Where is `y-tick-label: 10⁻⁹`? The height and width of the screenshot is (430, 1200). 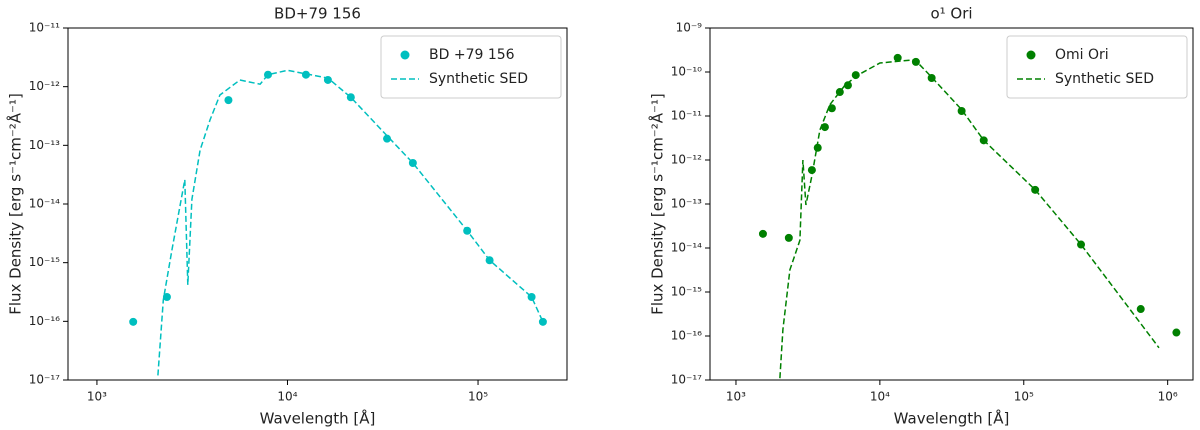 y-tick-label: 10⁻⁹ is located at coordinates (689, 28).